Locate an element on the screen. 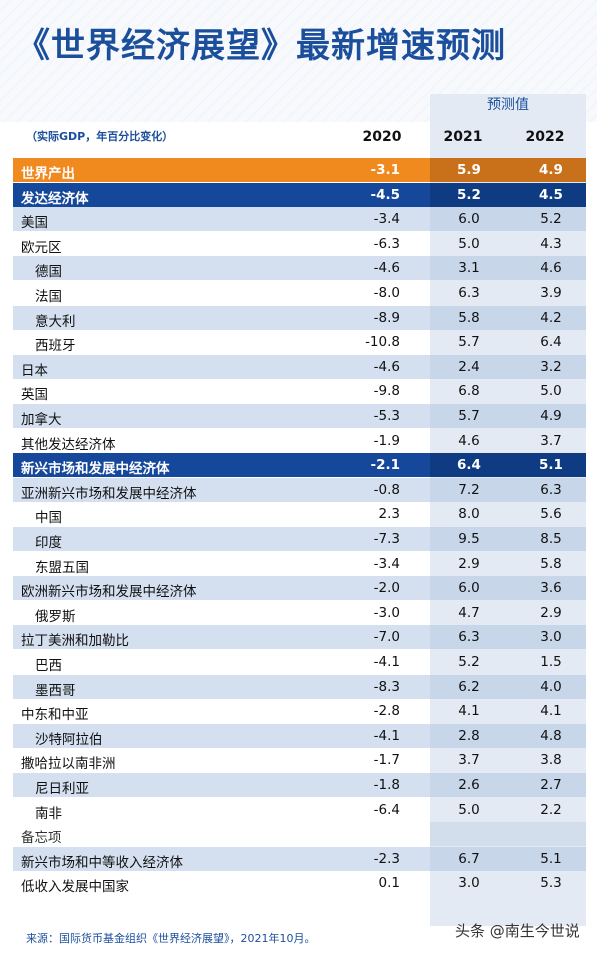  value-2020: -2.0 is located at coordinates (386, 588).